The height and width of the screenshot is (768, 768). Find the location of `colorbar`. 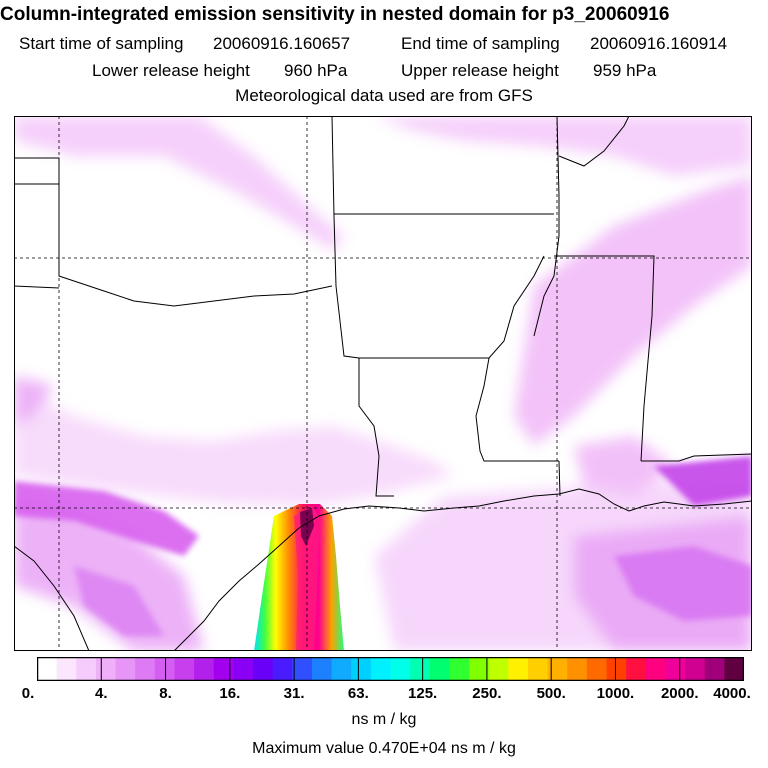

colorbar is located at coordinates (390, 669).